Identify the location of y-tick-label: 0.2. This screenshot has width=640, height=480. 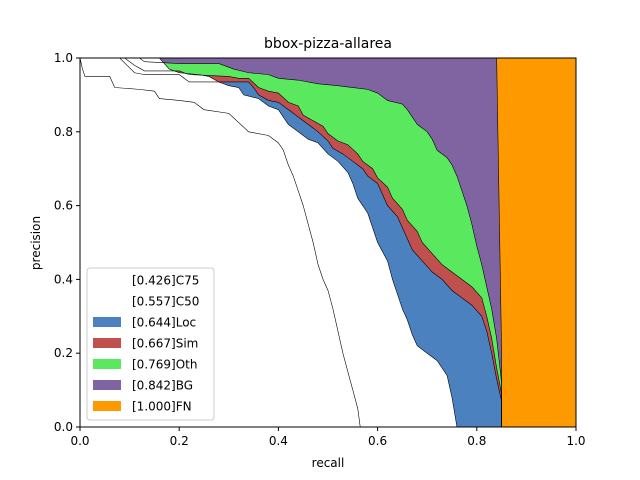
(63, 353).